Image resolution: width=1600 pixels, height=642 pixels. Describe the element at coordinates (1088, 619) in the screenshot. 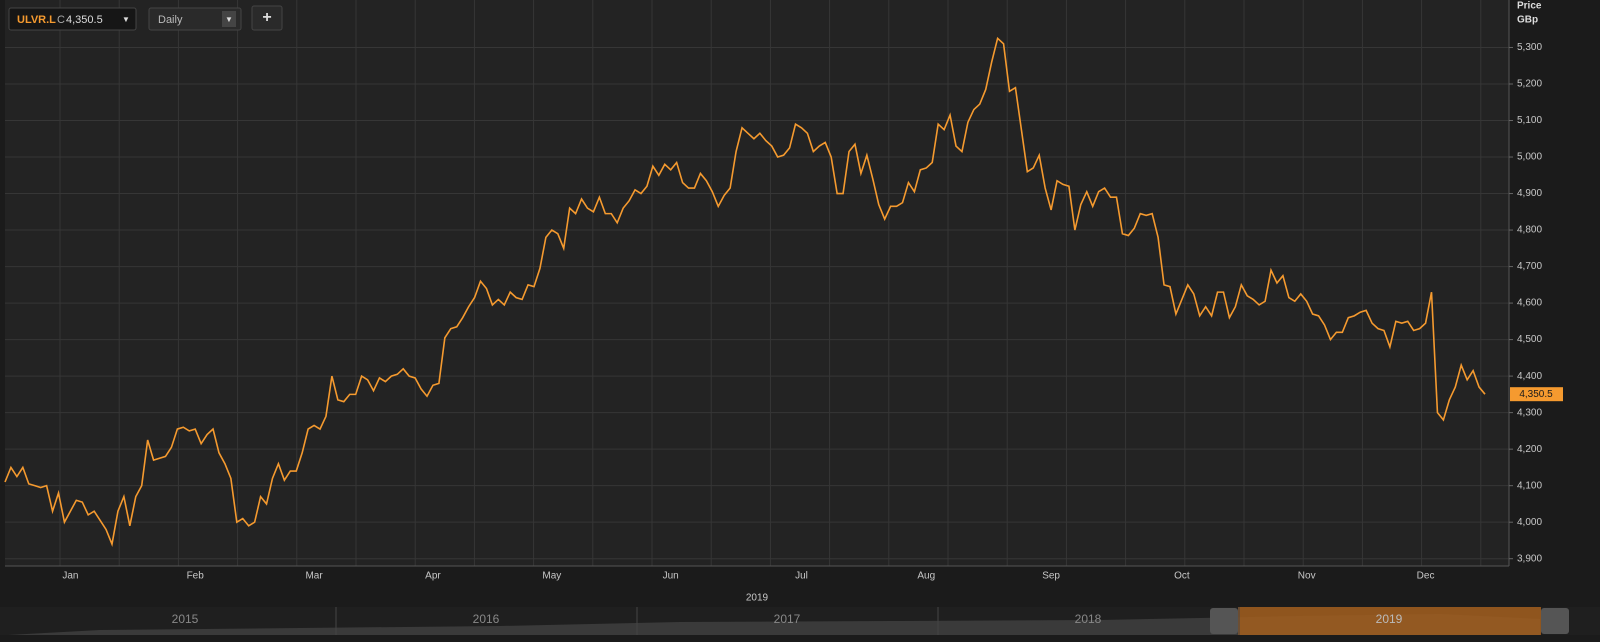

I see `navigator-year: 2018` at that location.